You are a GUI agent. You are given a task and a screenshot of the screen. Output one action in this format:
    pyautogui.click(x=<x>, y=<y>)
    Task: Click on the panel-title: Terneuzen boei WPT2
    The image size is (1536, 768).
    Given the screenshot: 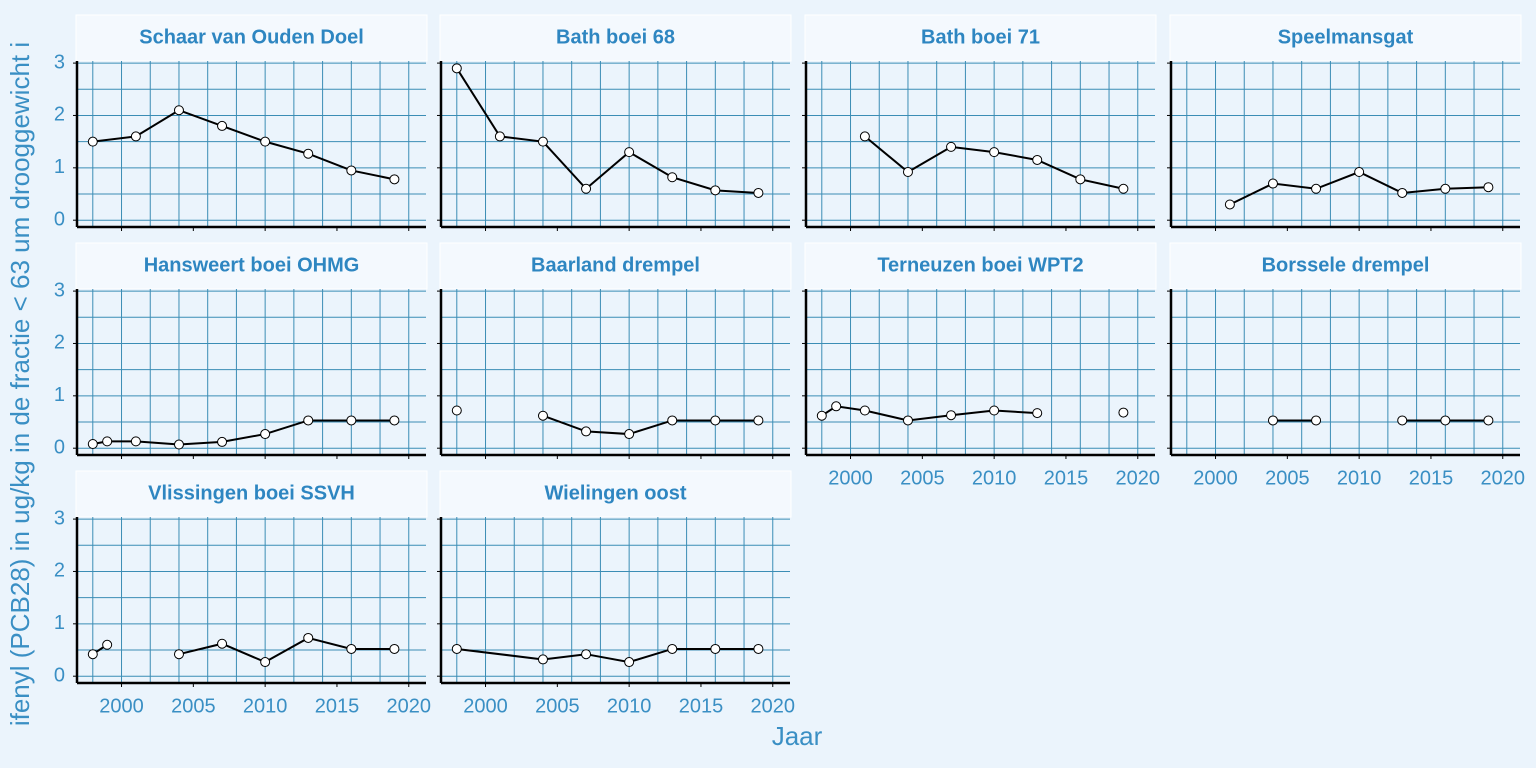 What is the action you would take?
    pyautogui.click(x=980, y=265)
    